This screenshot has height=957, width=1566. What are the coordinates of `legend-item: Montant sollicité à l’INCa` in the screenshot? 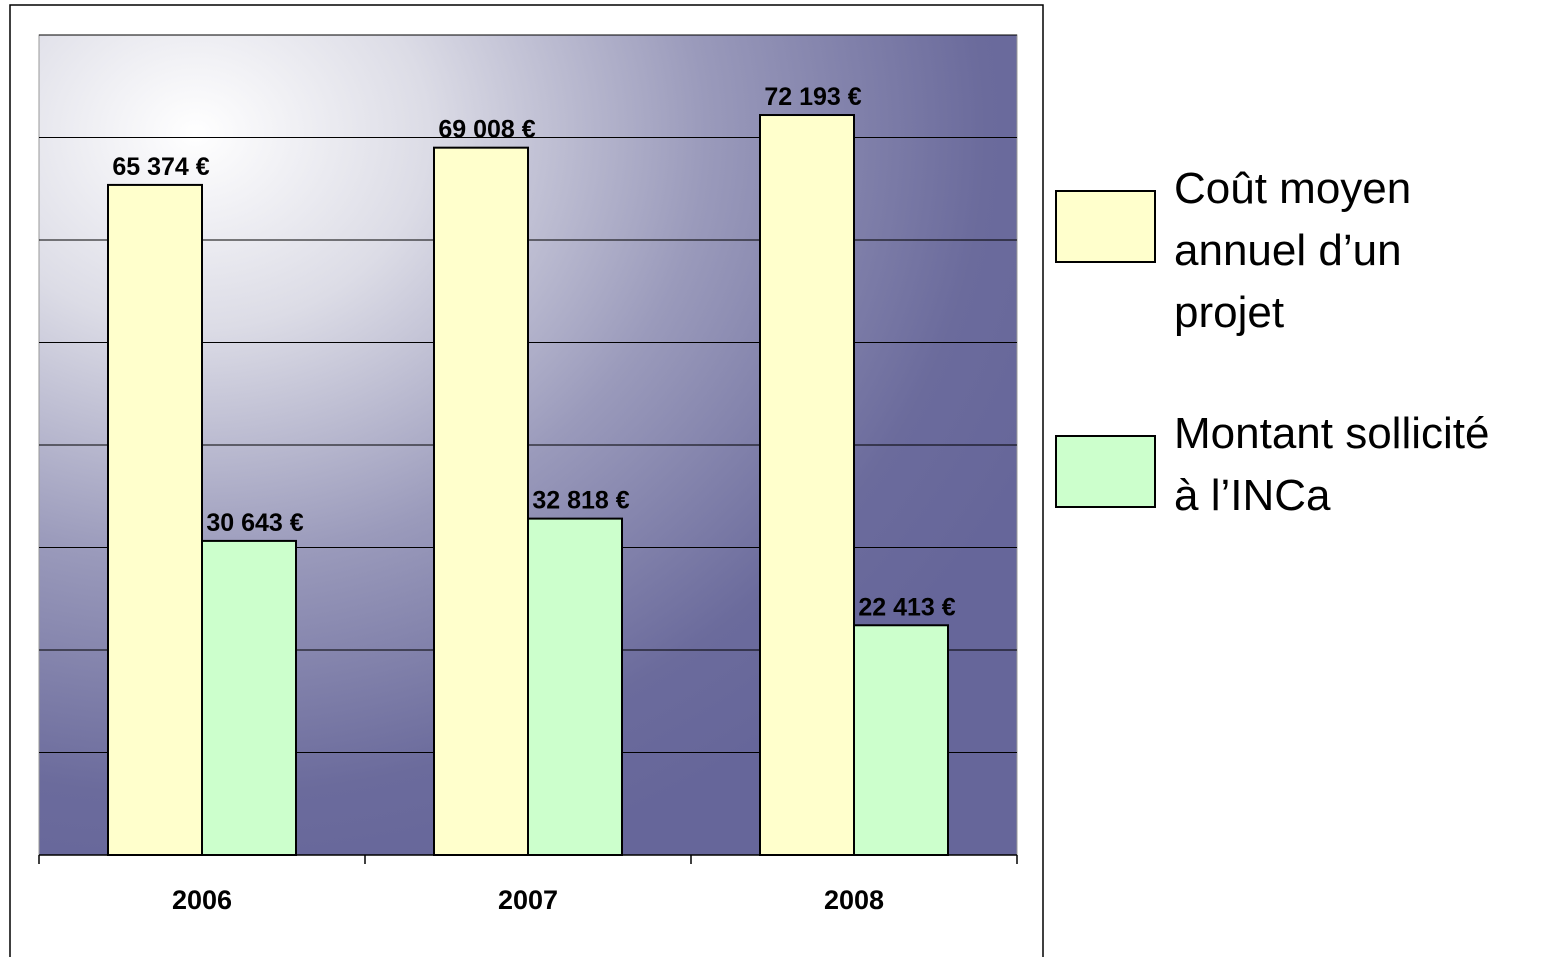 It's located at (1284, 468).